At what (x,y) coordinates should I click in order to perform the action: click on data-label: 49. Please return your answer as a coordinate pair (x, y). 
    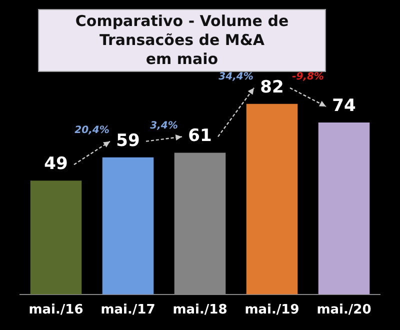
    Looking at the image, I should click on (56, 164).